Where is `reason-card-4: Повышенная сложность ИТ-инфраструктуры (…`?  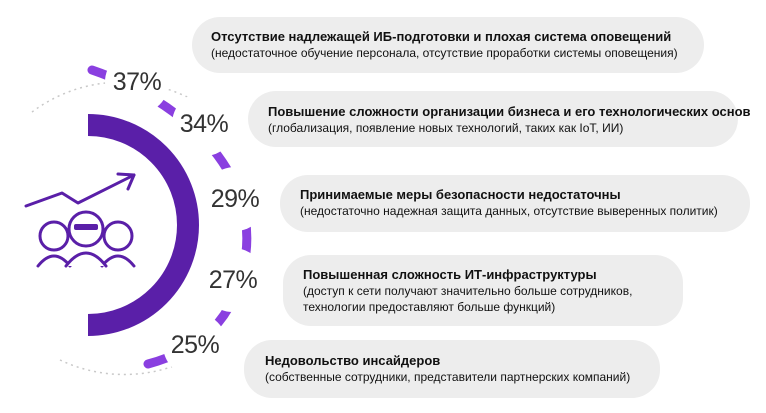 reason-card-4: Повышенная сложность ИТ-инфраструктуры (… is located at coordinates (483, 290).